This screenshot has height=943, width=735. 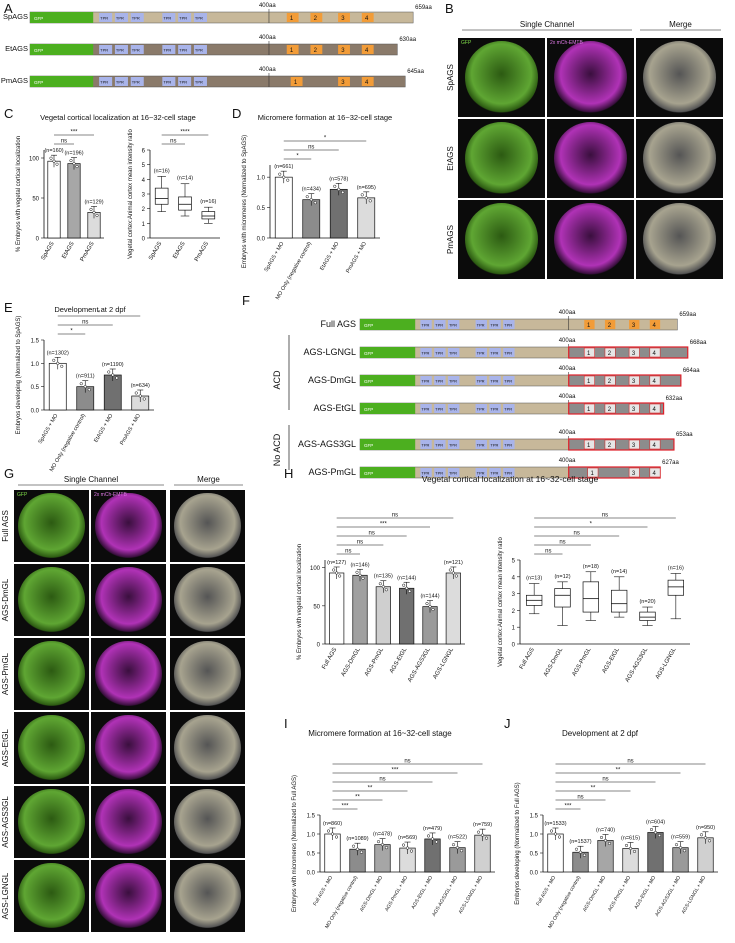 What do you see at coordinates (85, 377) in the screenshot?
I see `n-label: (n=911)` at bounding box center [85, 377].